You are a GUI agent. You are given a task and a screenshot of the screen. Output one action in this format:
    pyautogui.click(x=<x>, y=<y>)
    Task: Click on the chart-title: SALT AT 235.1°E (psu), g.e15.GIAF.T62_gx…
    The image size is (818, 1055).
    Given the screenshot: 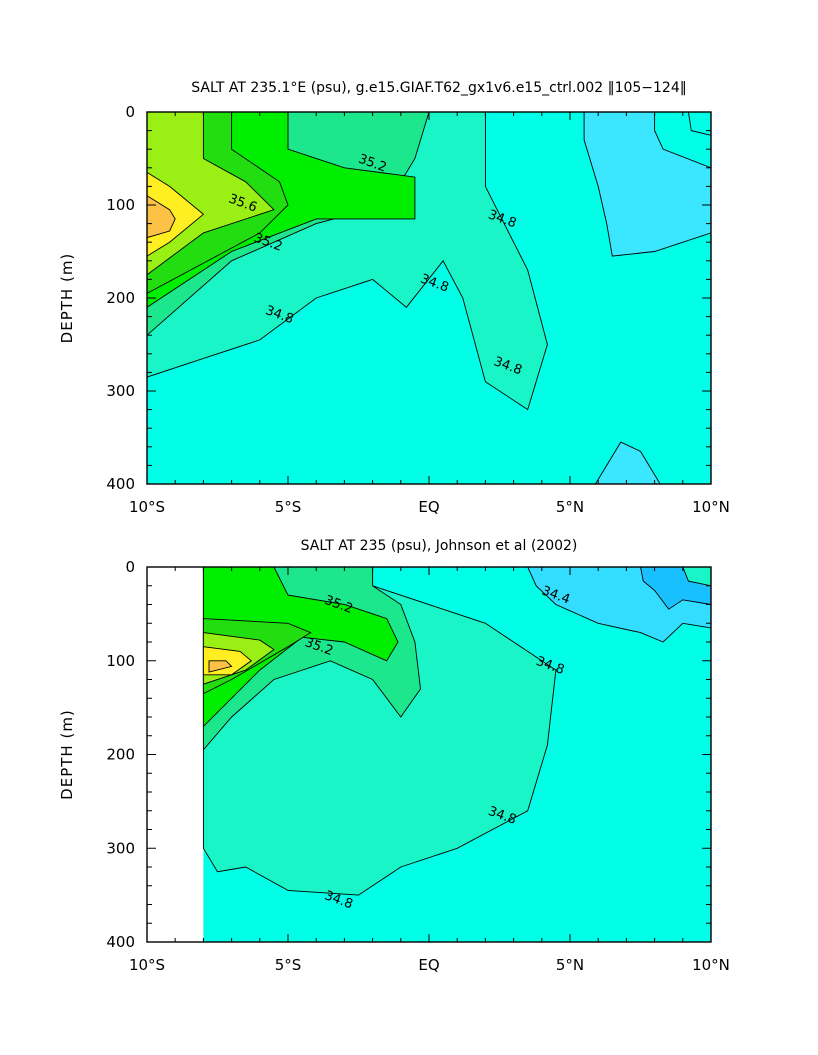 What is the action you would take?
    pyautogui.click(x=439, y=88)
    